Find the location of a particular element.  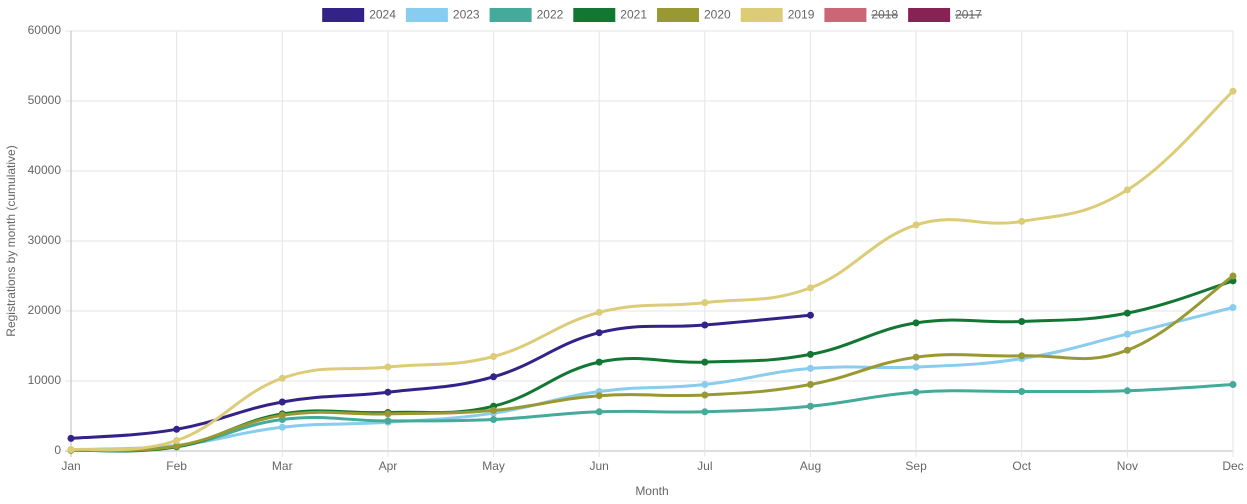

x-tick-label: Mar is located at coordinates (282, 466).